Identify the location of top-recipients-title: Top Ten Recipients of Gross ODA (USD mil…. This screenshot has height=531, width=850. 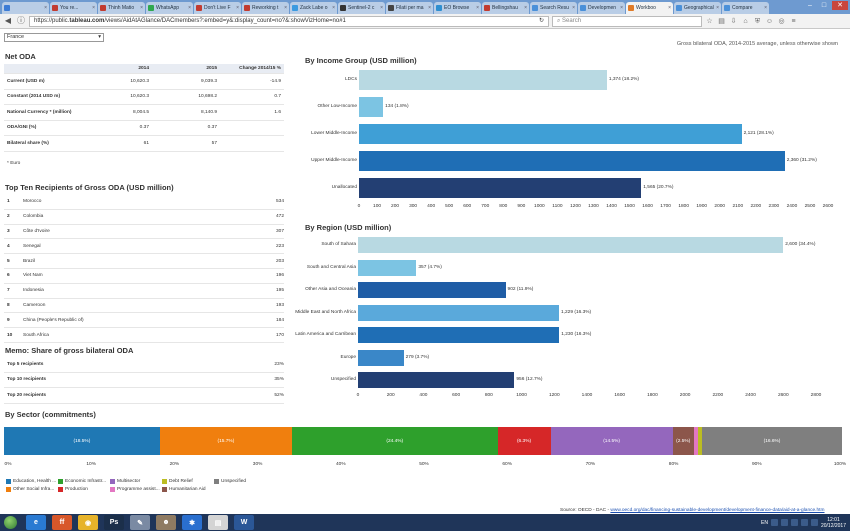
(89, 187).